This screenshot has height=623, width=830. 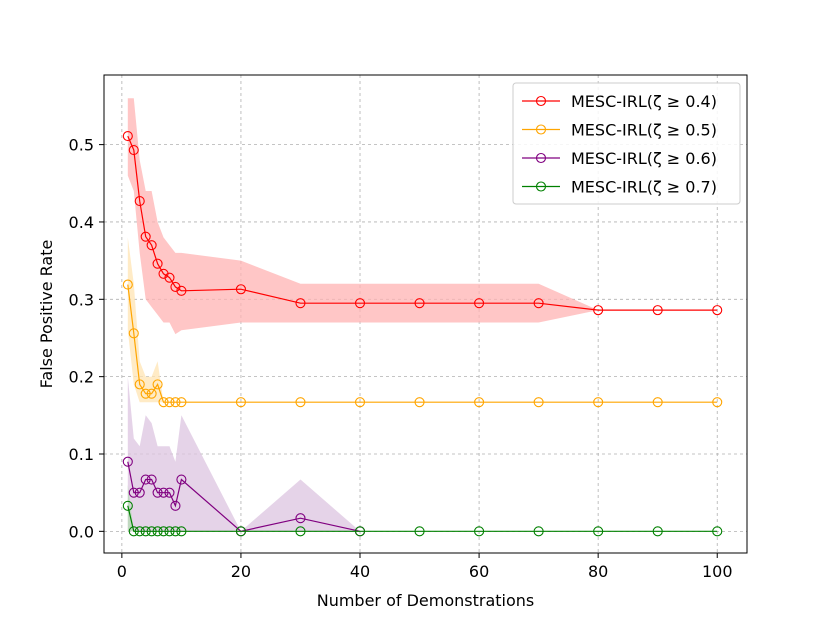 I want to click on x-tick-label: 40, so click(x=360, y=571).